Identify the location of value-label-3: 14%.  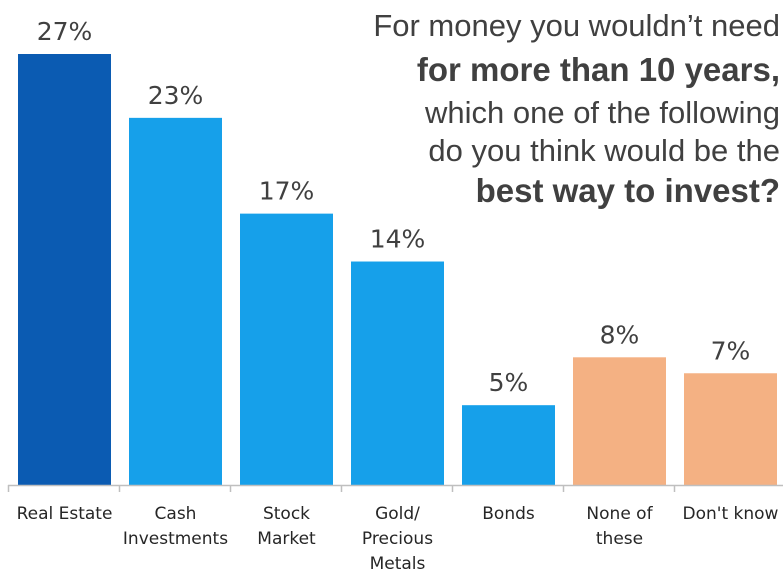
(398, 239).